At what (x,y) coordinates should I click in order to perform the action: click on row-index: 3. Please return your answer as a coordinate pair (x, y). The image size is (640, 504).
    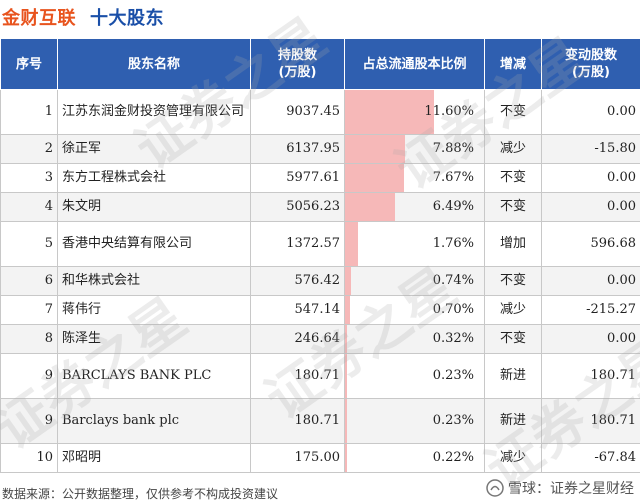
    Looking at the image, I should click on (29, 178).